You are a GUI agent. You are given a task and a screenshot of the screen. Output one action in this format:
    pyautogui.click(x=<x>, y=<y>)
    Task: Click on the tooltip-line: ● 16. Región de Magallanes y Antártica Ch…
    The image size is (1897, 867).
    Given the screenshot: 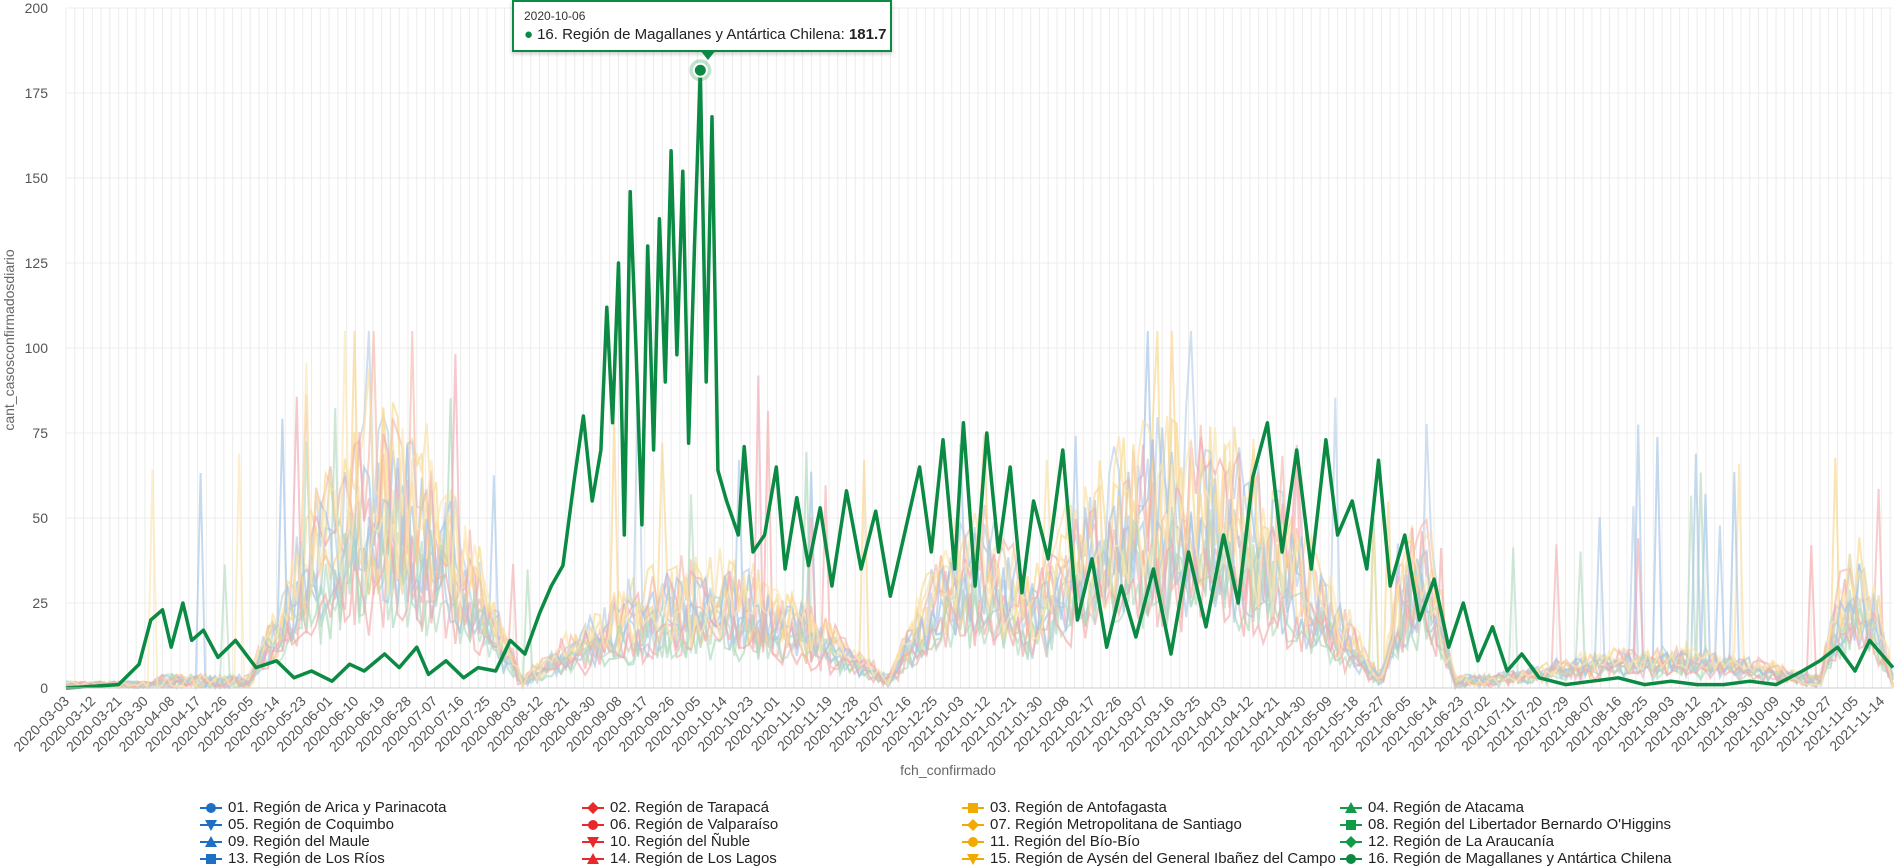 What is the action you would take?
    pyautogui.click(x=705, y=34)
    